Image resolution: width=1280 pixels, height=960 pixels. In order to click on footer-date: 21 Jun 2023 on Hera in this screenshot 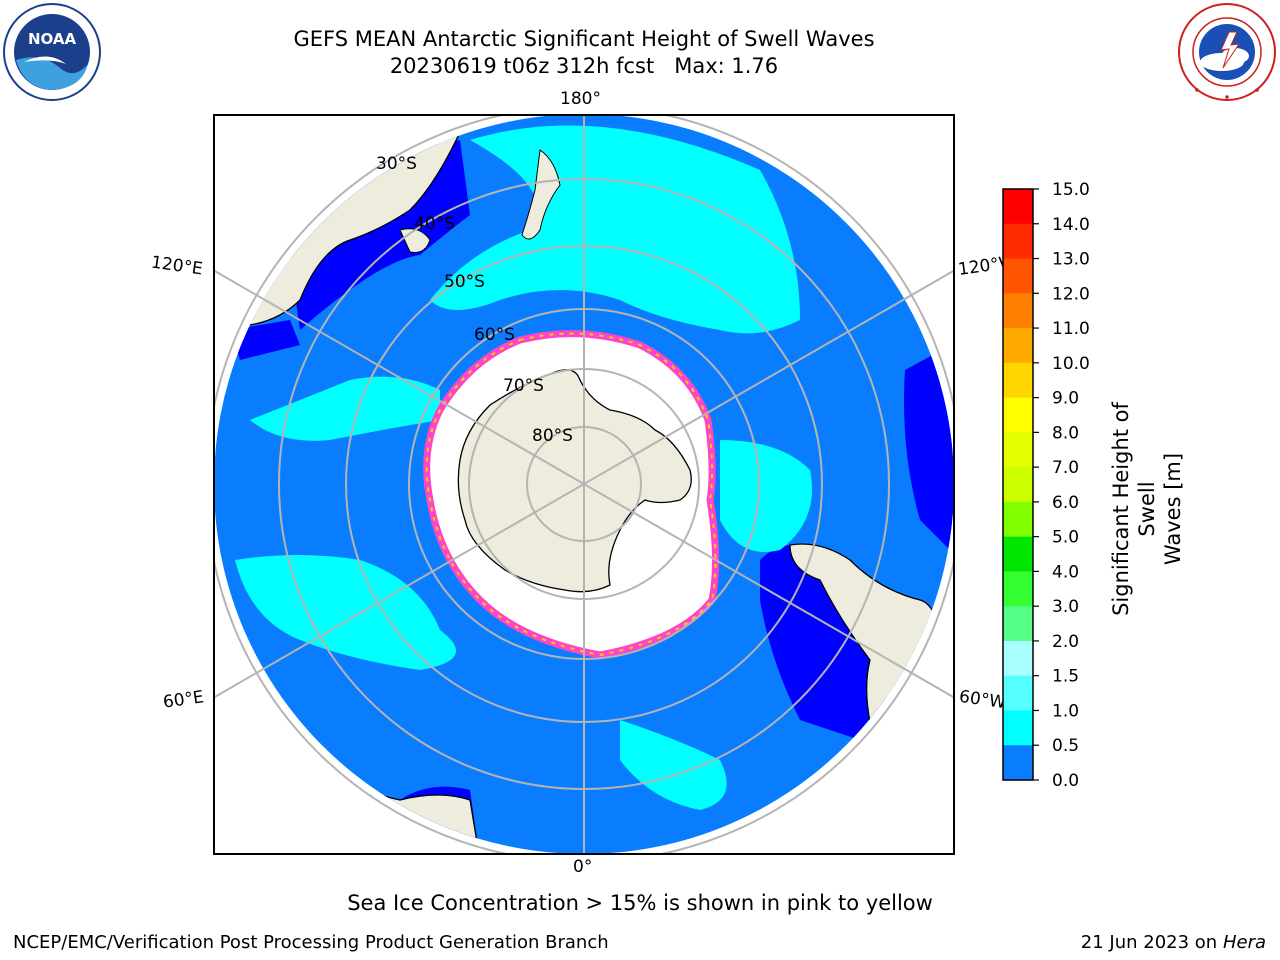, I will do `click(1173, 942)`.